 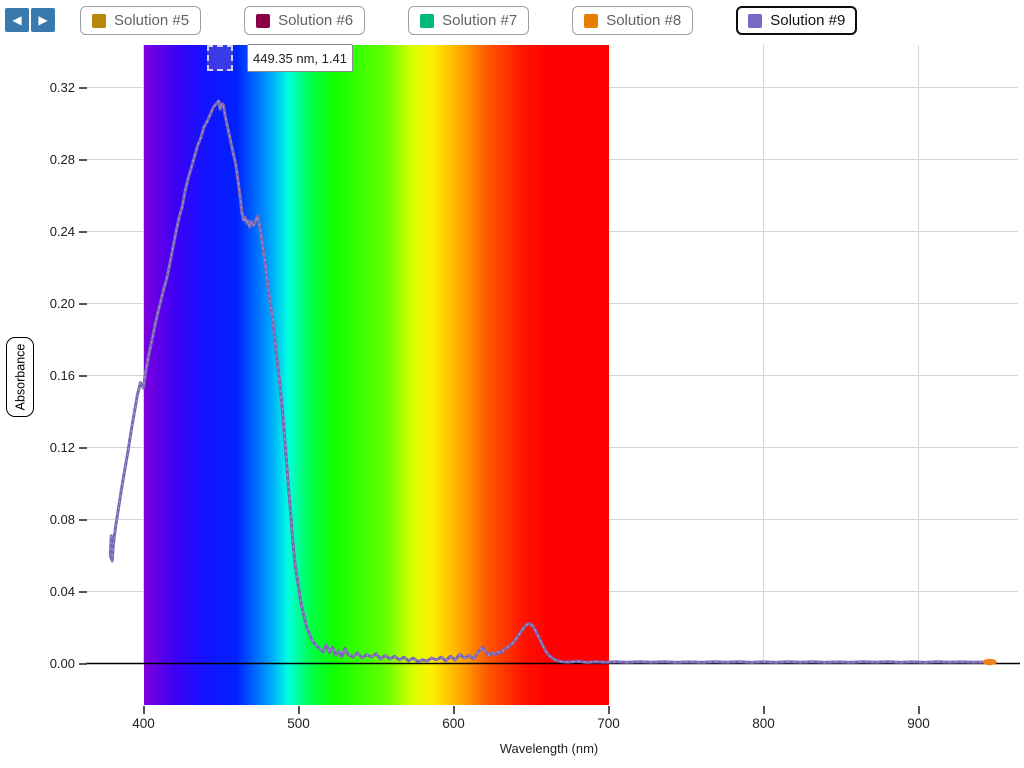 I want to click on y-tick-label: 0.00, so click(x=62, y=663).